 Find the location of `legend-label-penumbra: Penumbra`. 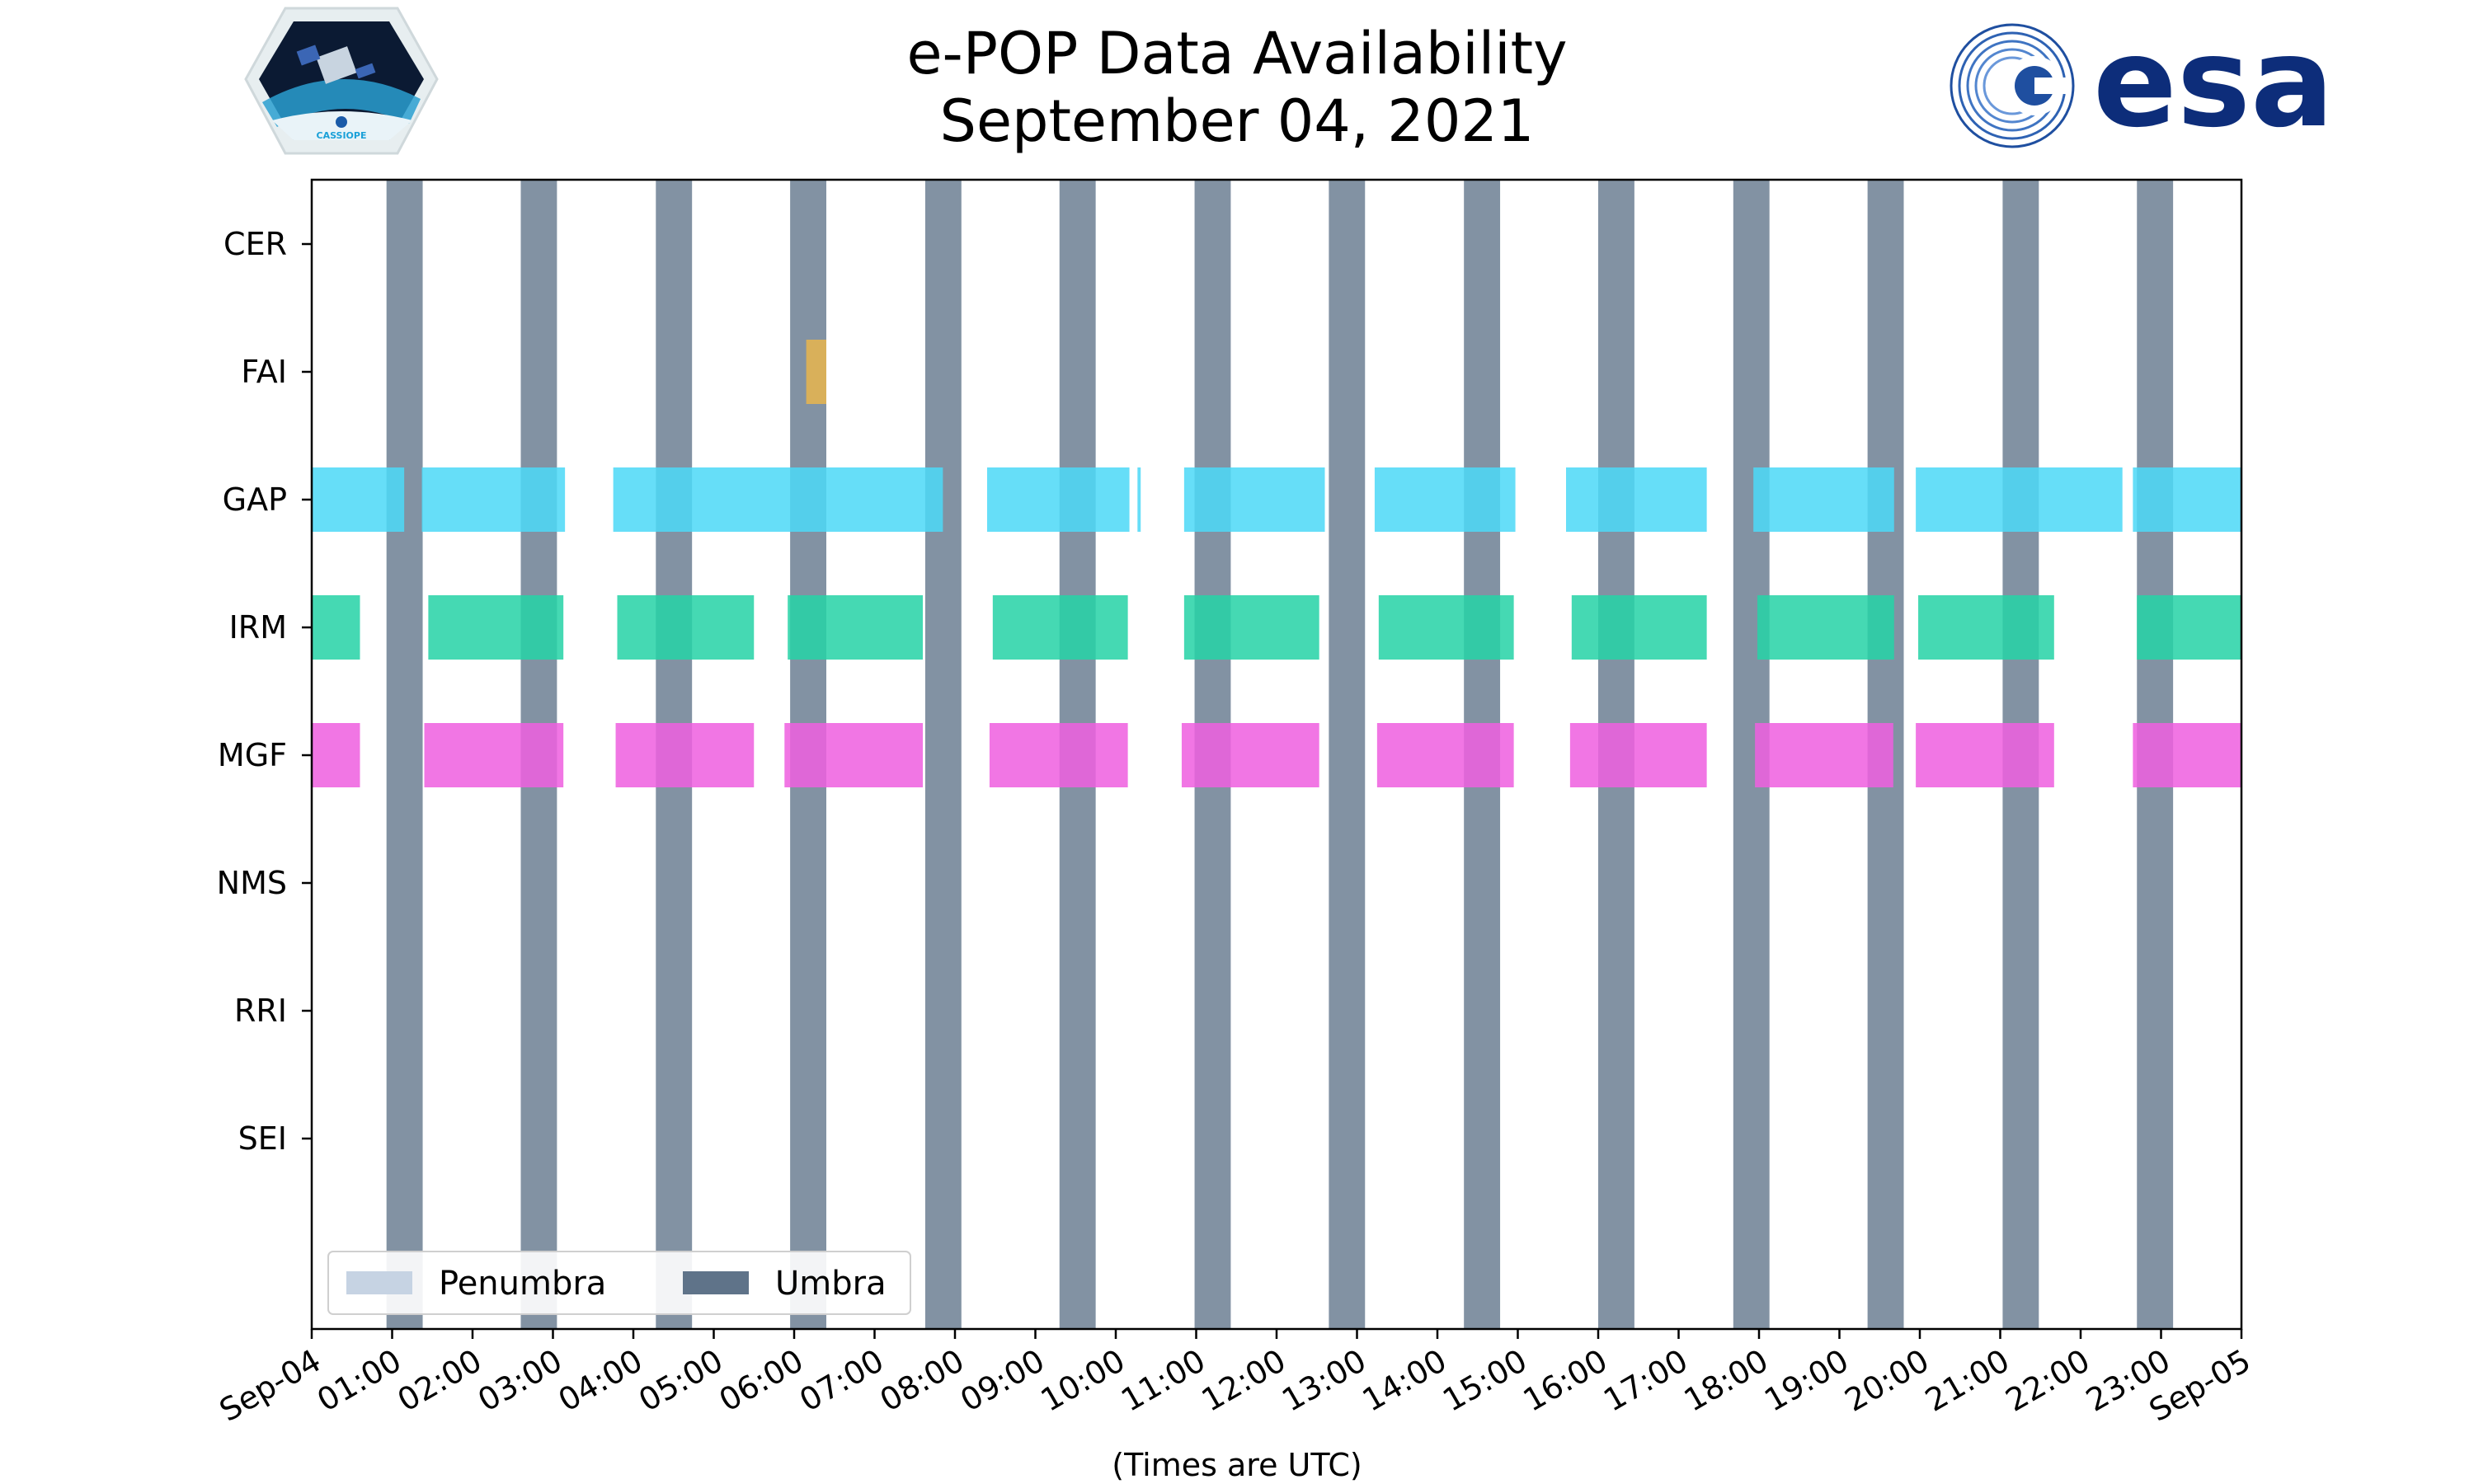

legend-label-penumbra: Penumbra is located at coordinates (522, 1284).